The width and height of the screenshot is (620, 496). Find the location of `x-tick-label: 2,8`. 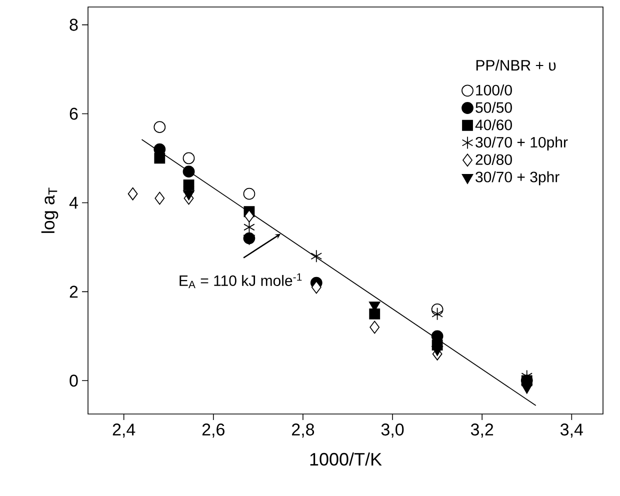

x-tick-label: 2,8 is located at coordinates (303, 431).